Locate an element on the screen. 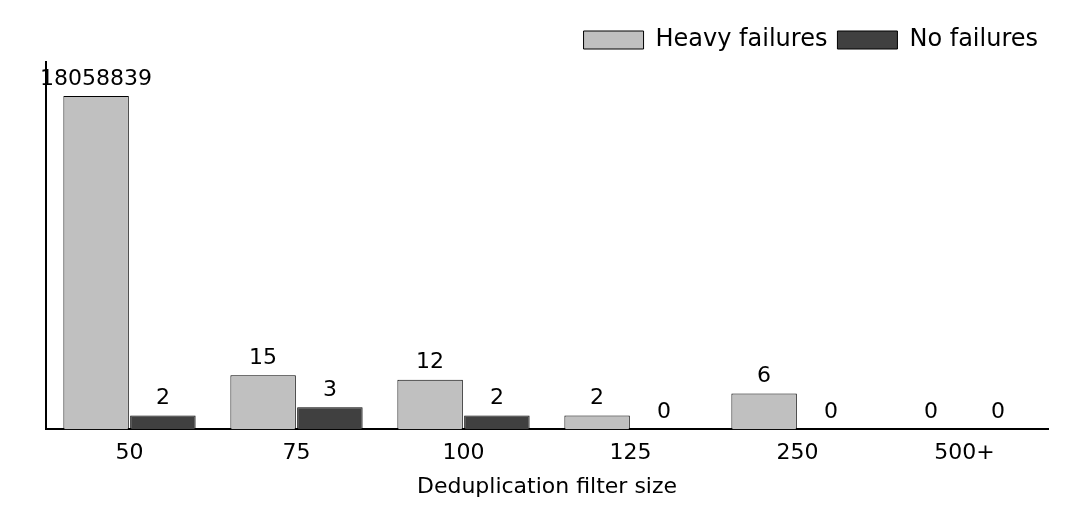  x-axis-title: Deduplication filter size is located at coordinates (547, 485).